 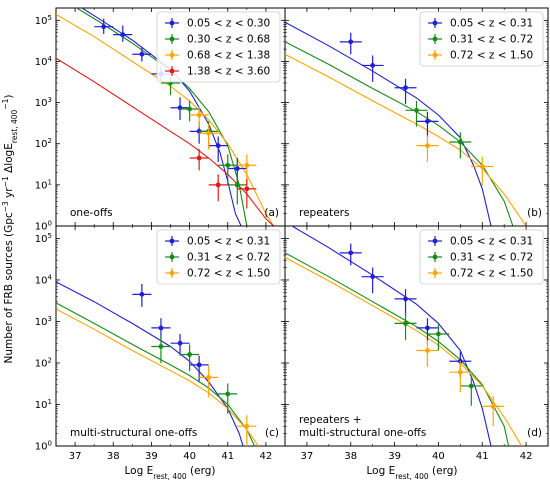 What do you see at coordinates (50, 59) in the screenshot?
I see `y-tick-exp: 4` at bounding box center [50, 59].